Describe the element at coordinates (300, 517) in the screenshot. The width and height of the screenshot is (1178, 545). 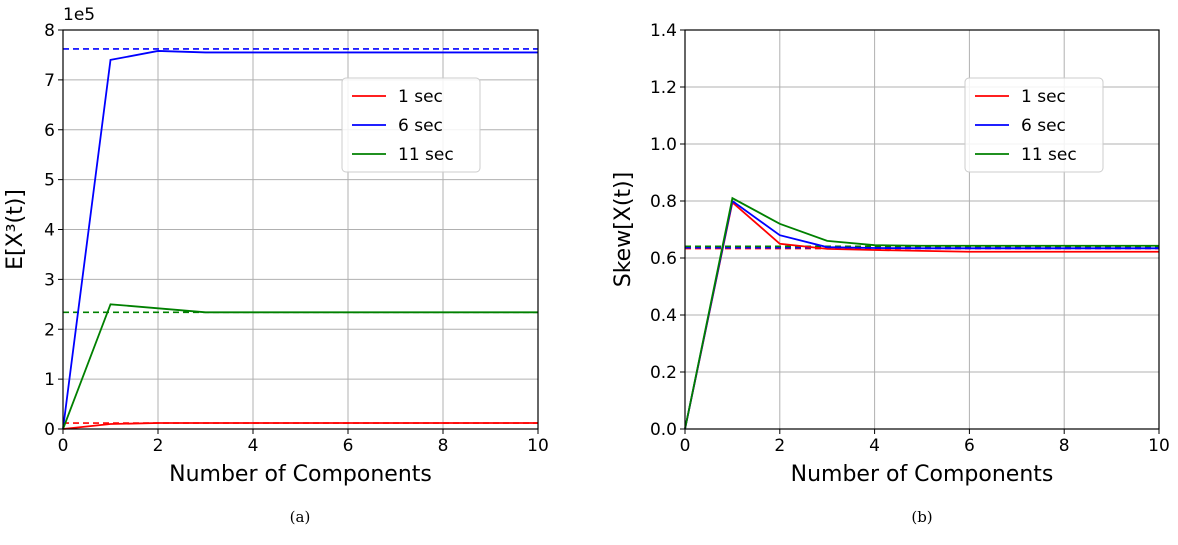
I see `subfigure-caption: (a)` at that location.